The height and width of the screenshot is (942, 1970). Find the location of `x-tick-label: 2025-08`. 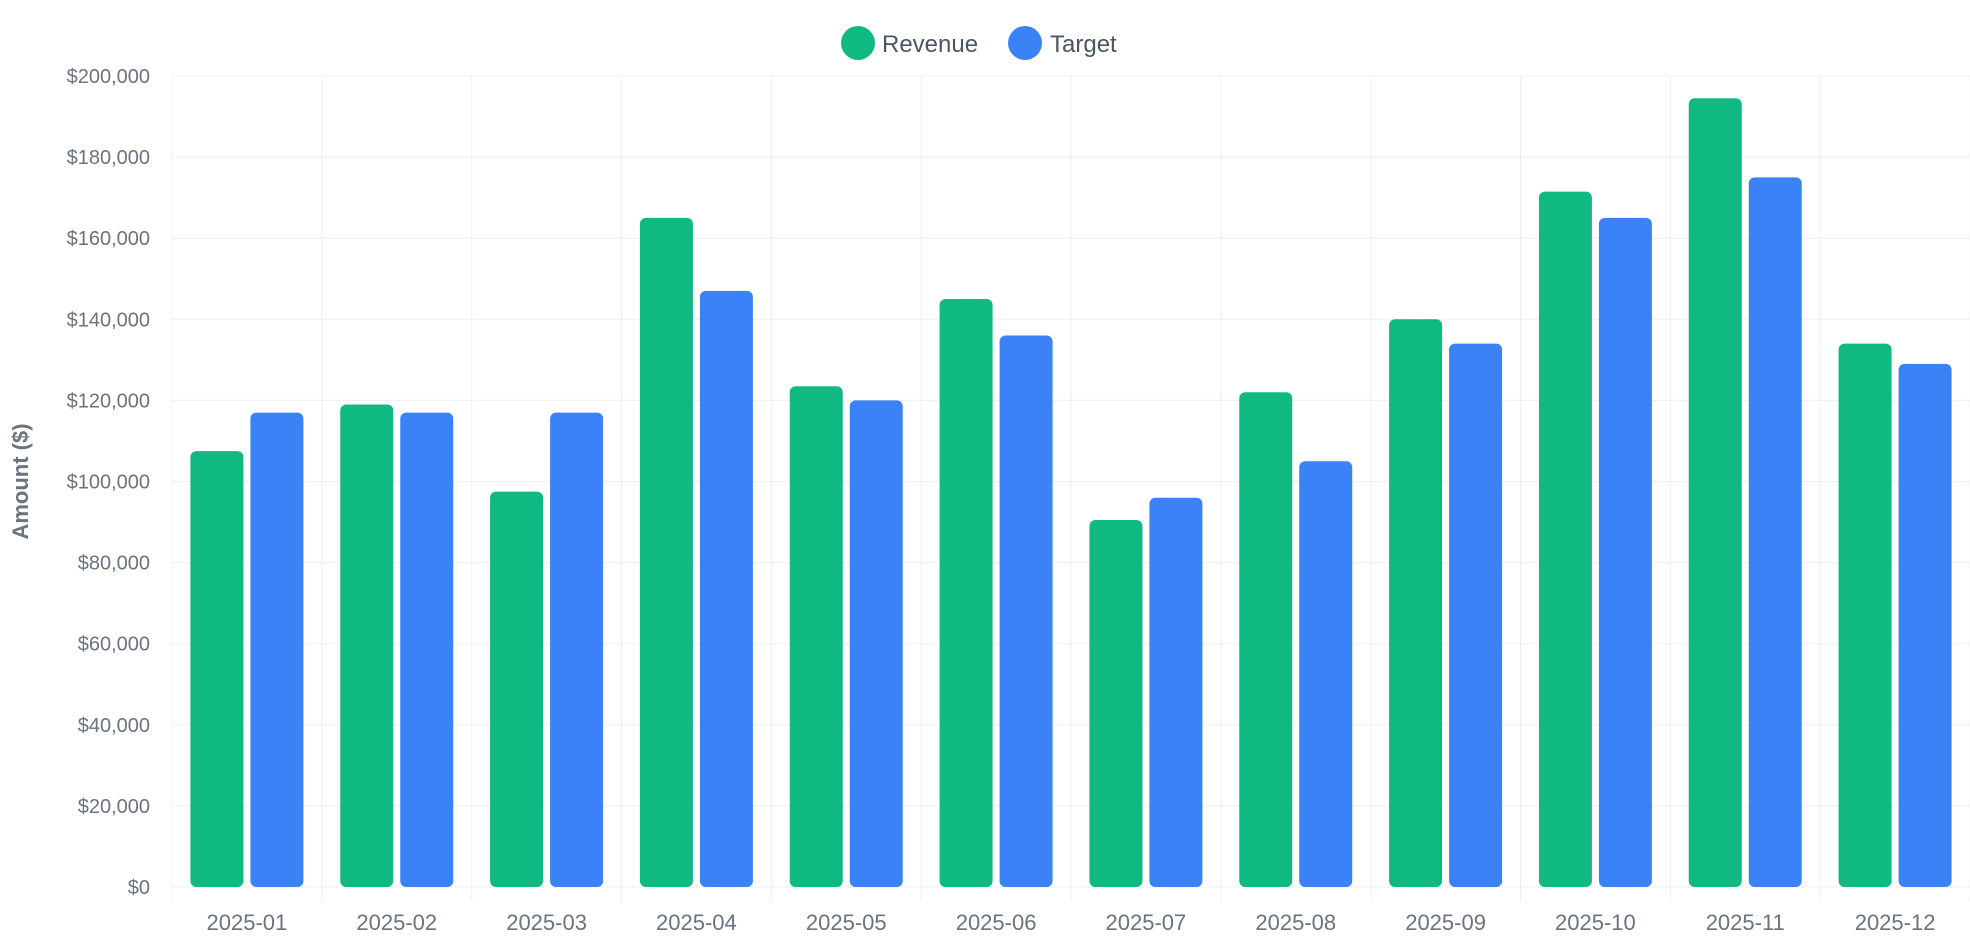

x-tick-label: 2025-08 is located at coordinates (1295, 922).